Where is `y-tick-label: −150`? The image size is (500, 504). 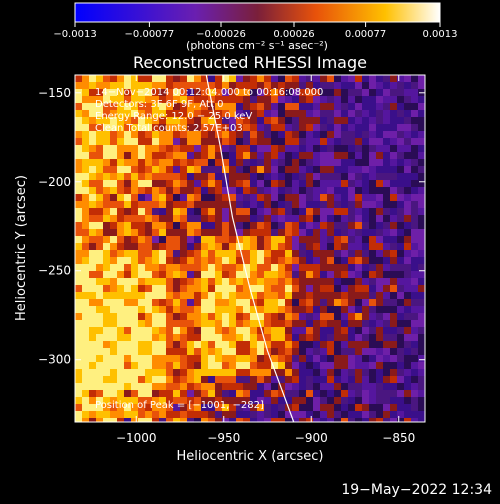 y-tick-label: −150 is located at coordinates (54, 93).